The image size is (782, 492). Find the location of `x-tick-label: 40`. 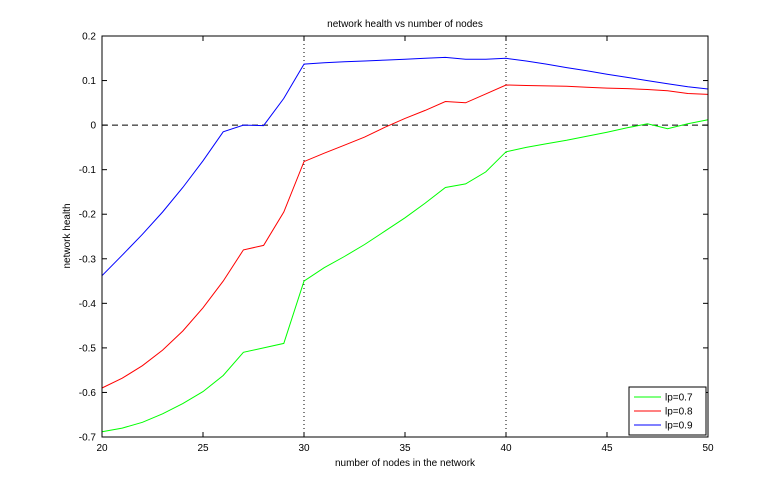

x-tick-label: 40 is located at coordinates (506, 448).